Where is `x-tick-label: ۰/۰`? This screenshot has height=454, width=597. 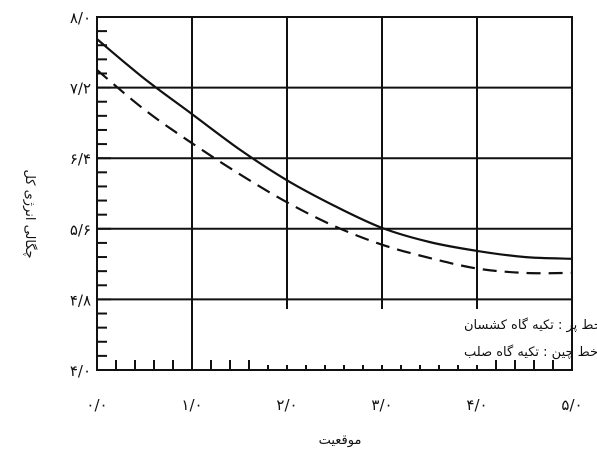 x-tick-label: ۰/۰ is located at coordinates (96, 405).